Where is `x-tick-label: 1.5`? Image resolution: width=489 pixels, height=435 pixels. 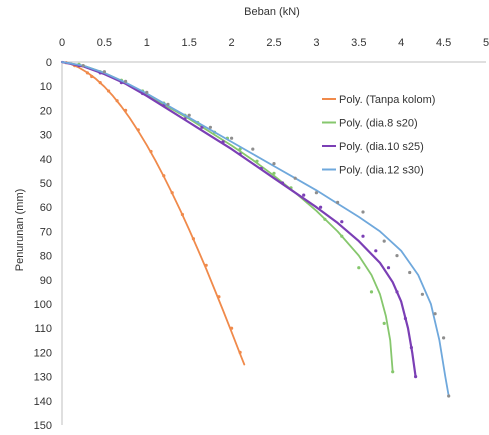
x-tick-label: 1.5 is located at coordinates (189, 43).